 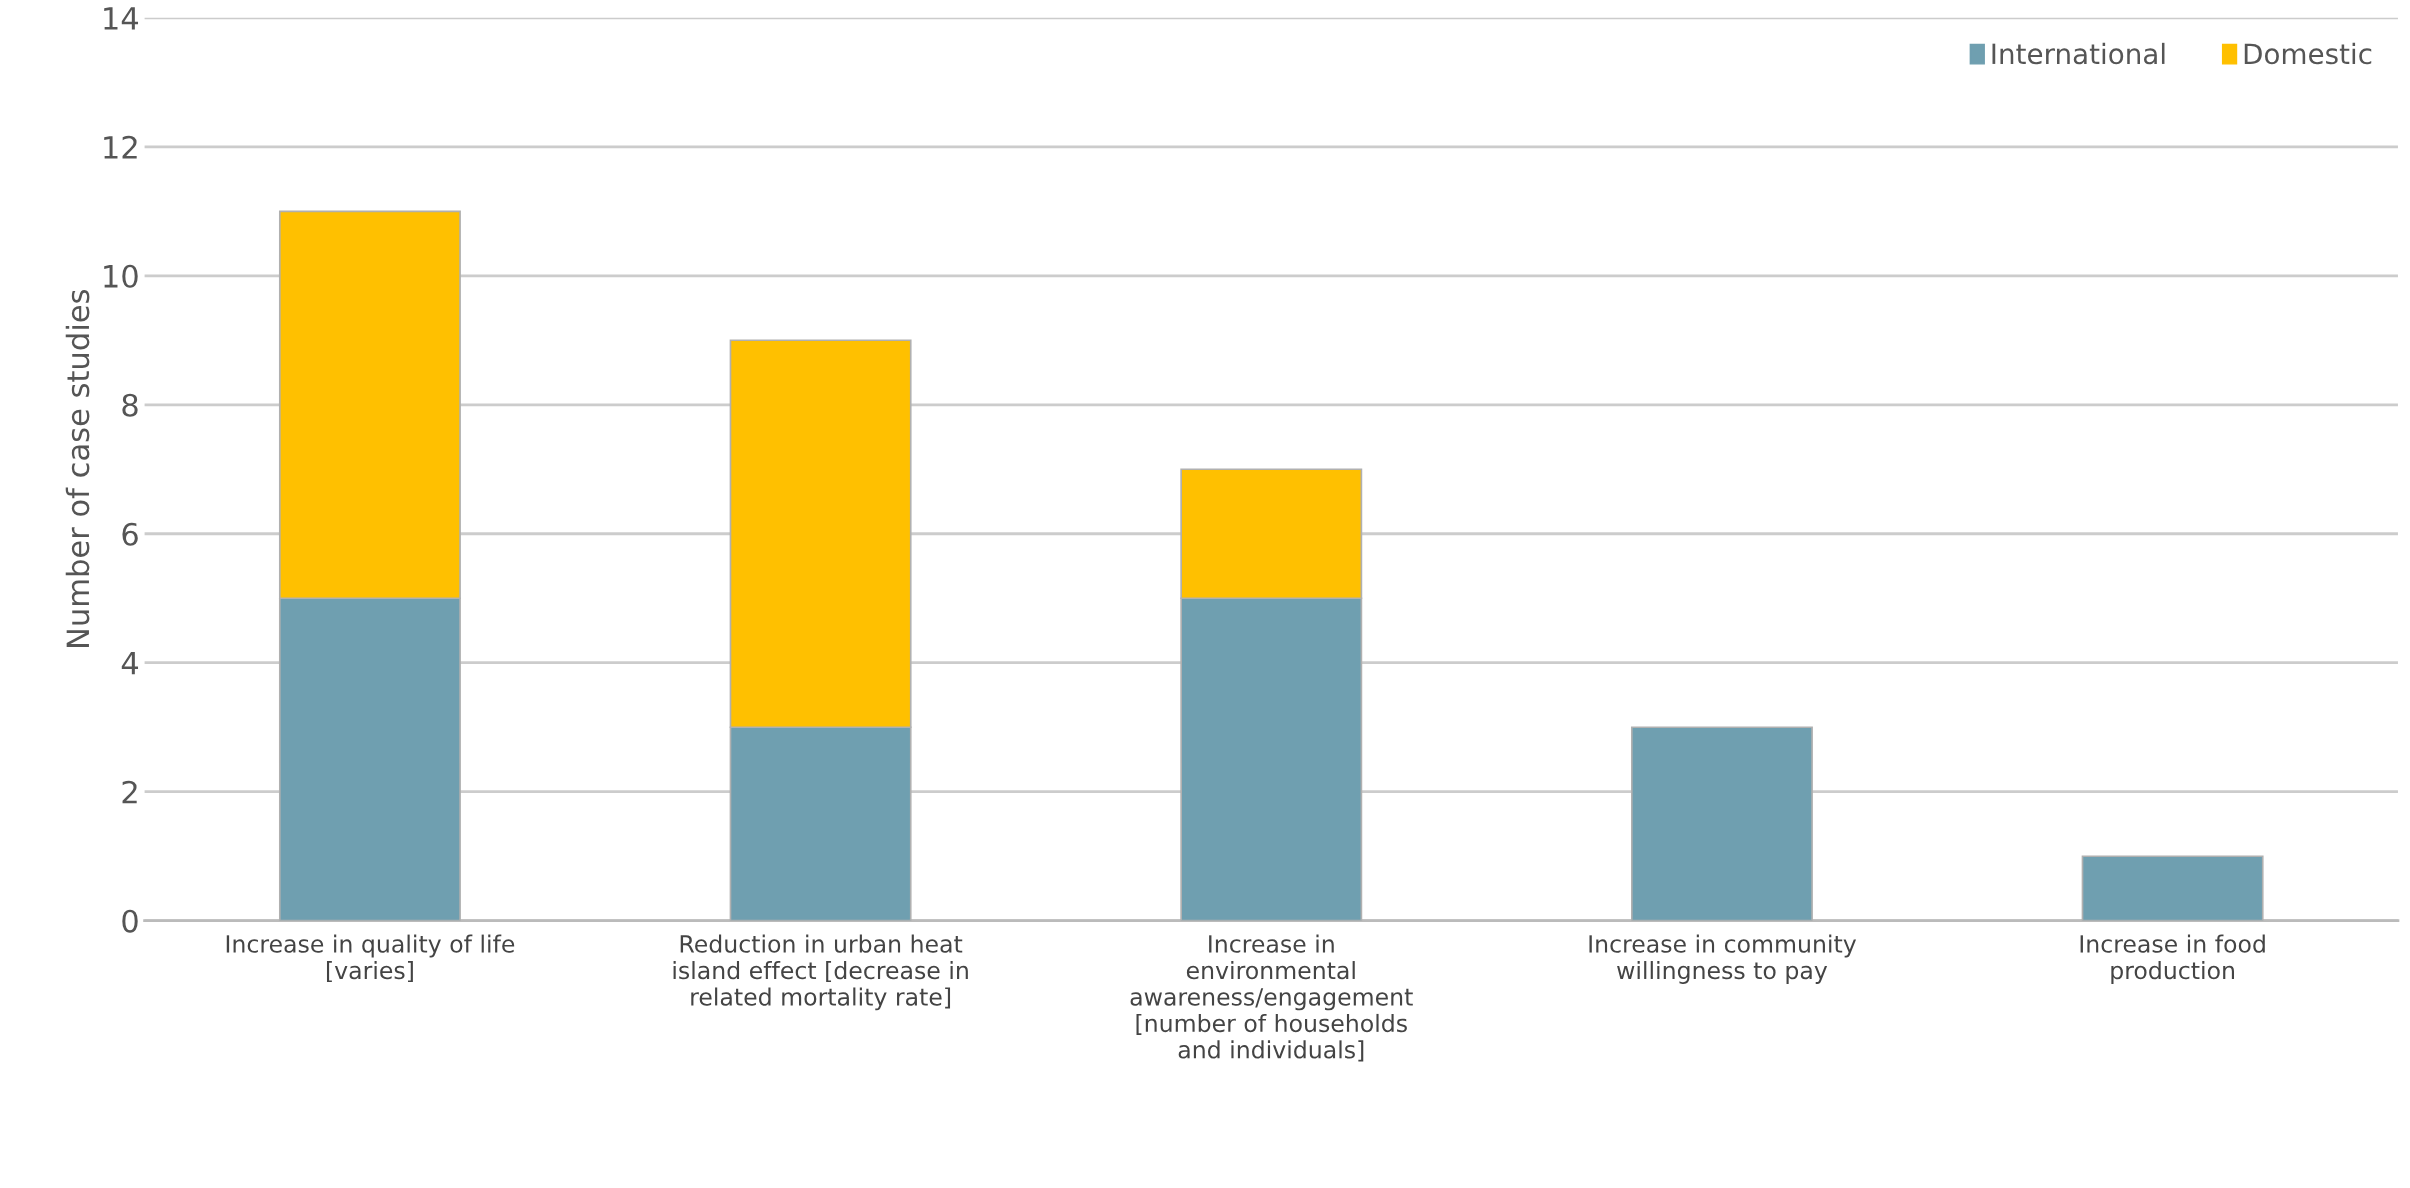 What do you see at coordinates (130, 405) in the screenshot?
I see `y-tick-label: 8` at bounding box center [130, 405].